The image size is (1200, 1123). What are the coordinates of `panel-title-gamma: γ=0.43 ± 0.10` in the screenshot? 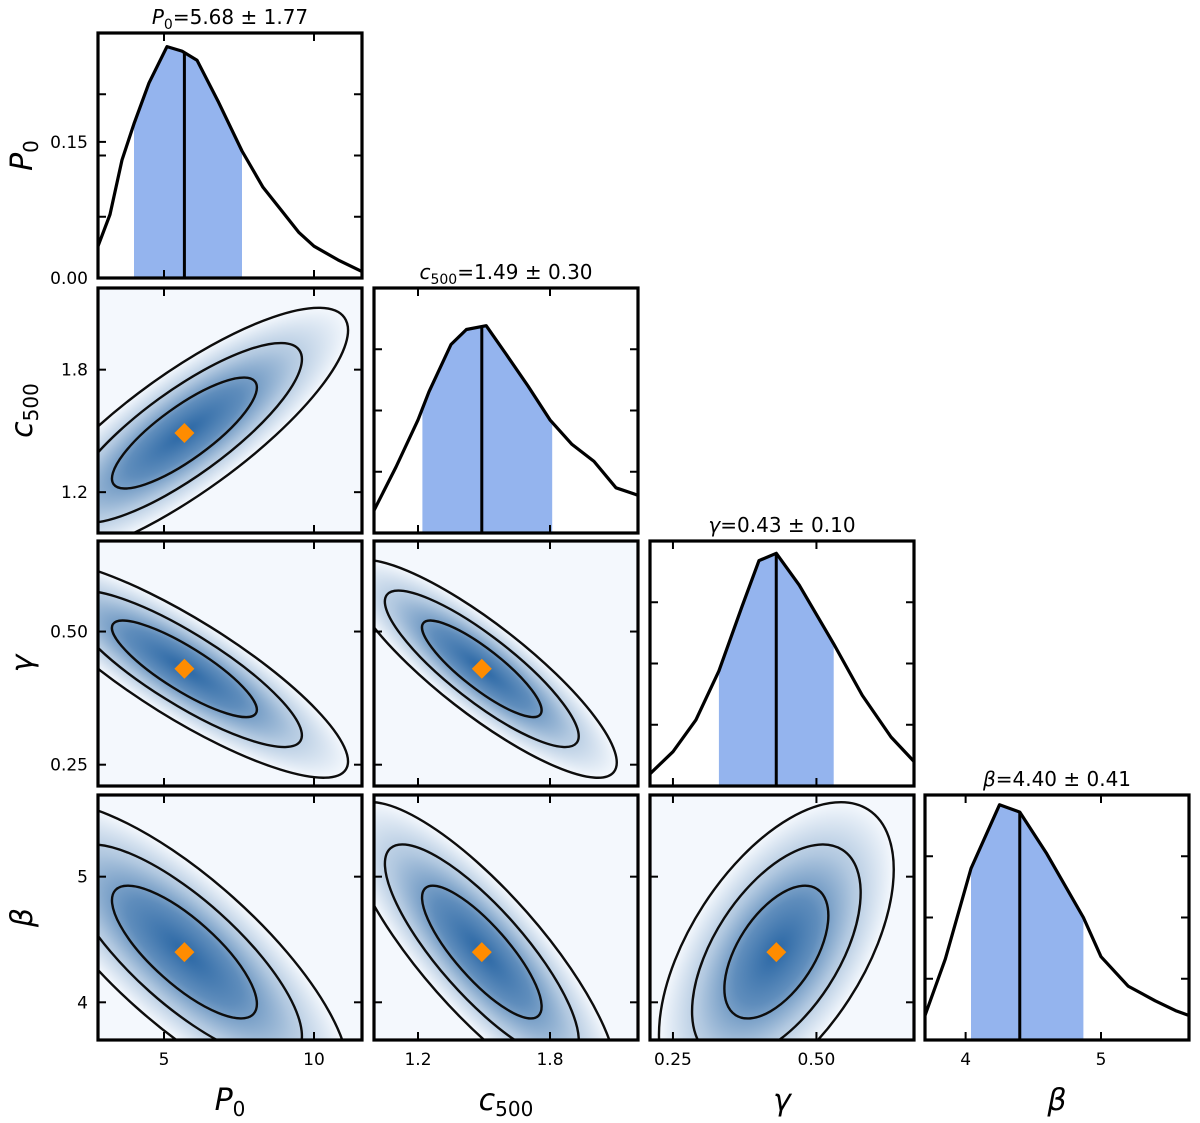 It's located at (781, 525).